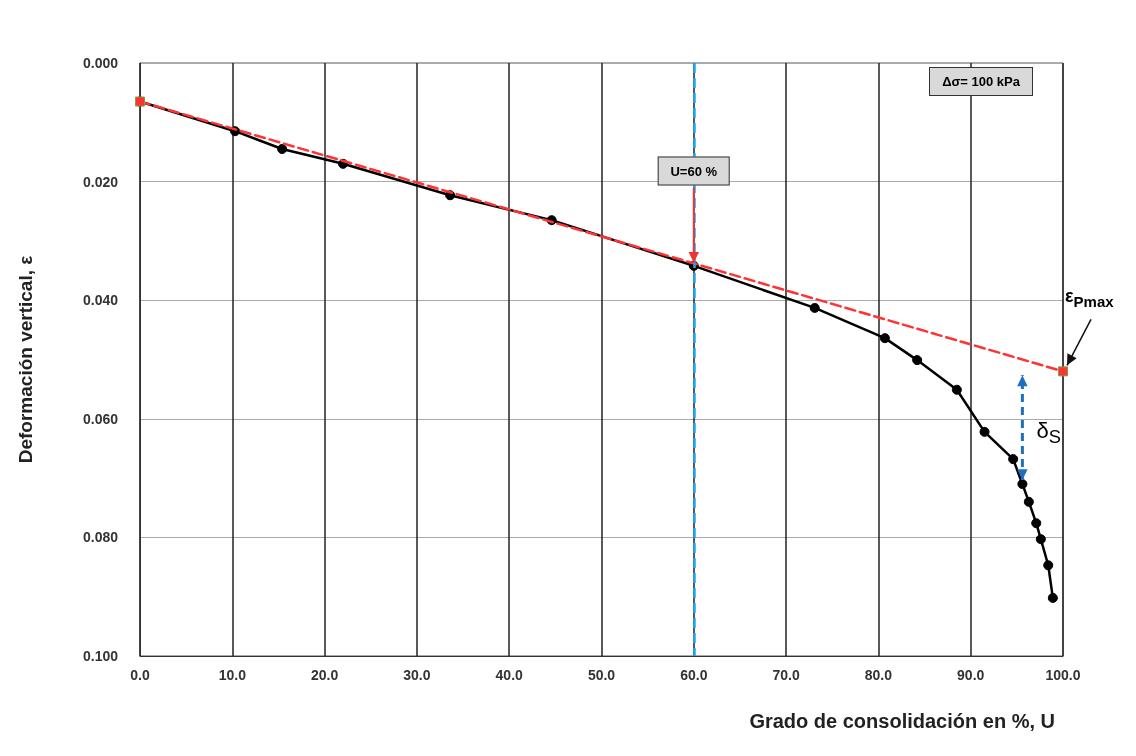  Describe the element at coordinates (786, 675) in the screenshot. I see `x-tick-label: 70.0` at that location.